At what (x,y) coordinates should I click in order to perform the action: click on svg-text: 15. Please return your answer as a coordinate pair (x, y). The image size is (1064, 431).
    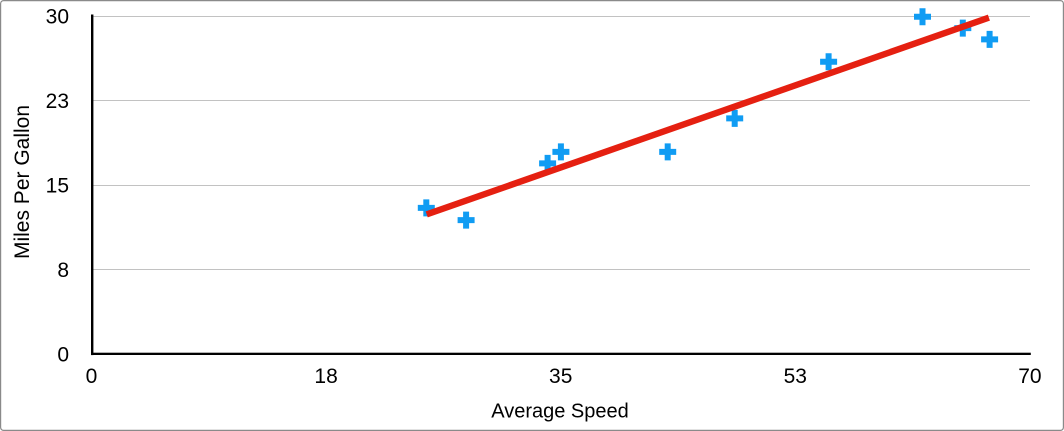
    Looking at the image, I should click on (57, 186).